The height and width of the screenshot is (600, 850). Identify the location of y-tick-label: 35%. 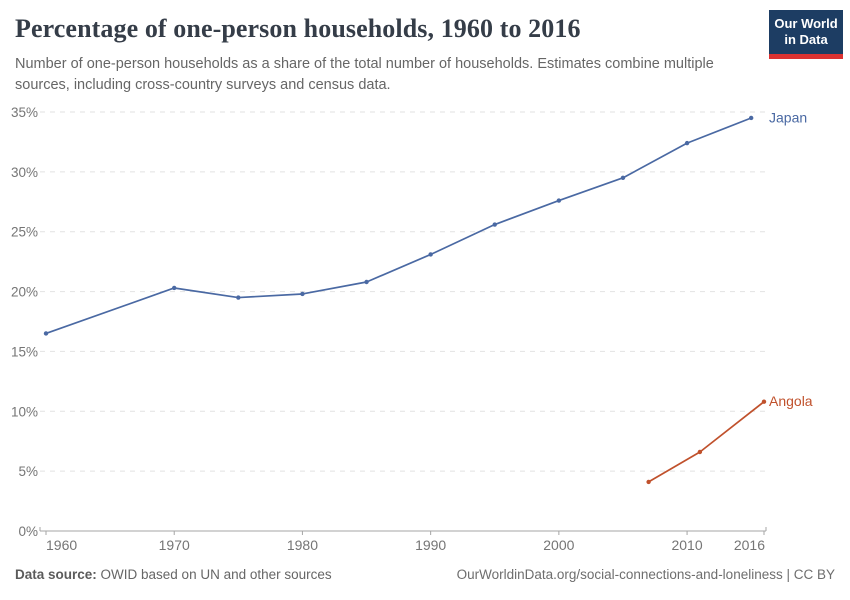
(24, 112).